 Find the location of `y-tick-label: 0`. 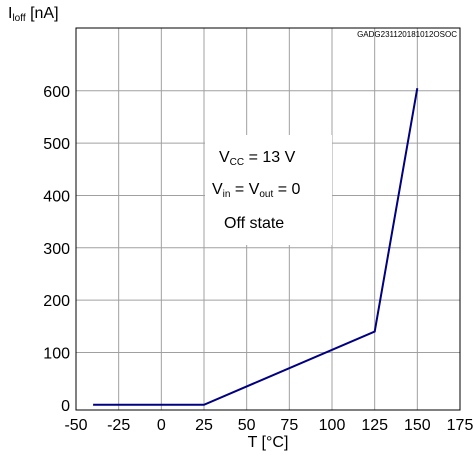

y-tick-label: 0 is located at coordinates (65, 406).